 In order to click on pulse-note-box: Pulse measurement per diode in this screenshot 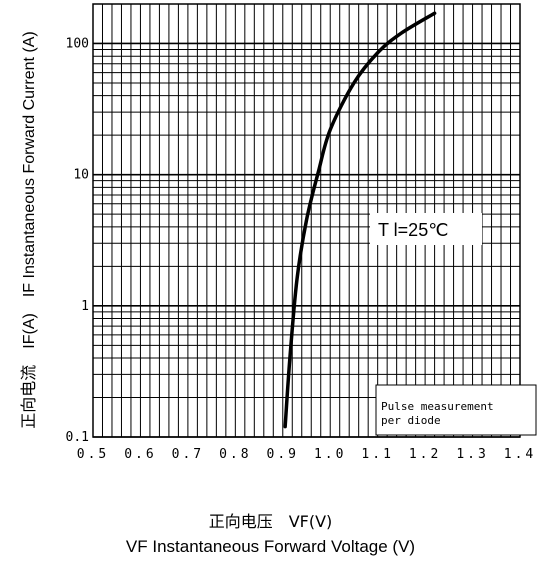, I will do `click(456, 410)`.